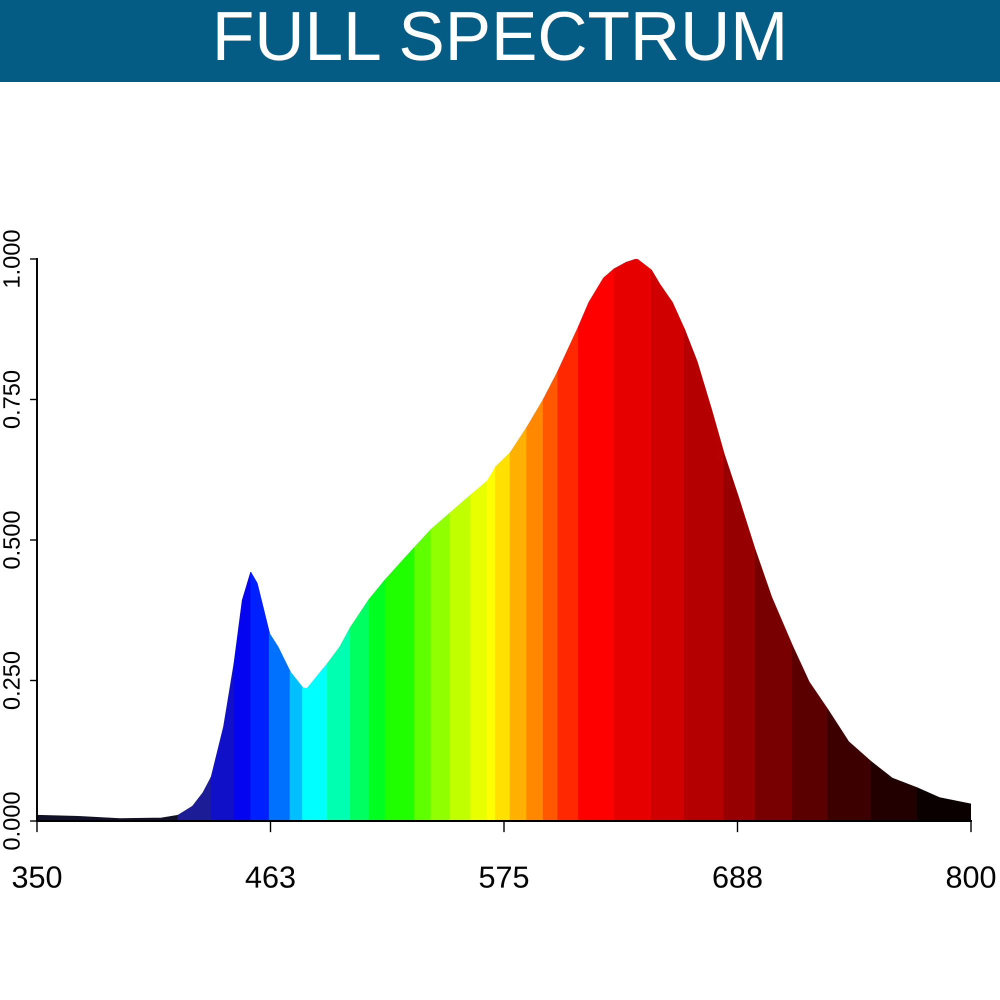 Image resolution: width=1000 pixels, height=1000 pixels. I want to click on y-tick-label: 0.750, so click(11, 399).